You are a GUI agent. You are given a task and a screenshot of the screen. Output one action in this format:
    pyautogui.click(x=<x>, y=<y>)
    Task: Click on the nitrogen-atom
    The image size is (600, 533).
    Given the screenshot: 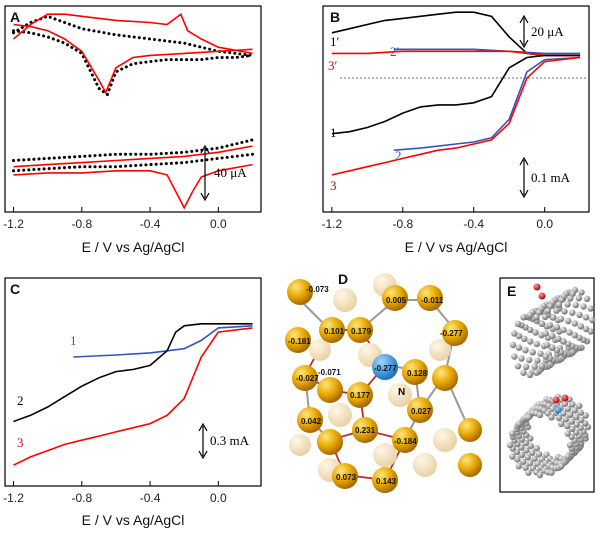 What is the action you would take?
    pyautogui.click(x=385, y=367)
    